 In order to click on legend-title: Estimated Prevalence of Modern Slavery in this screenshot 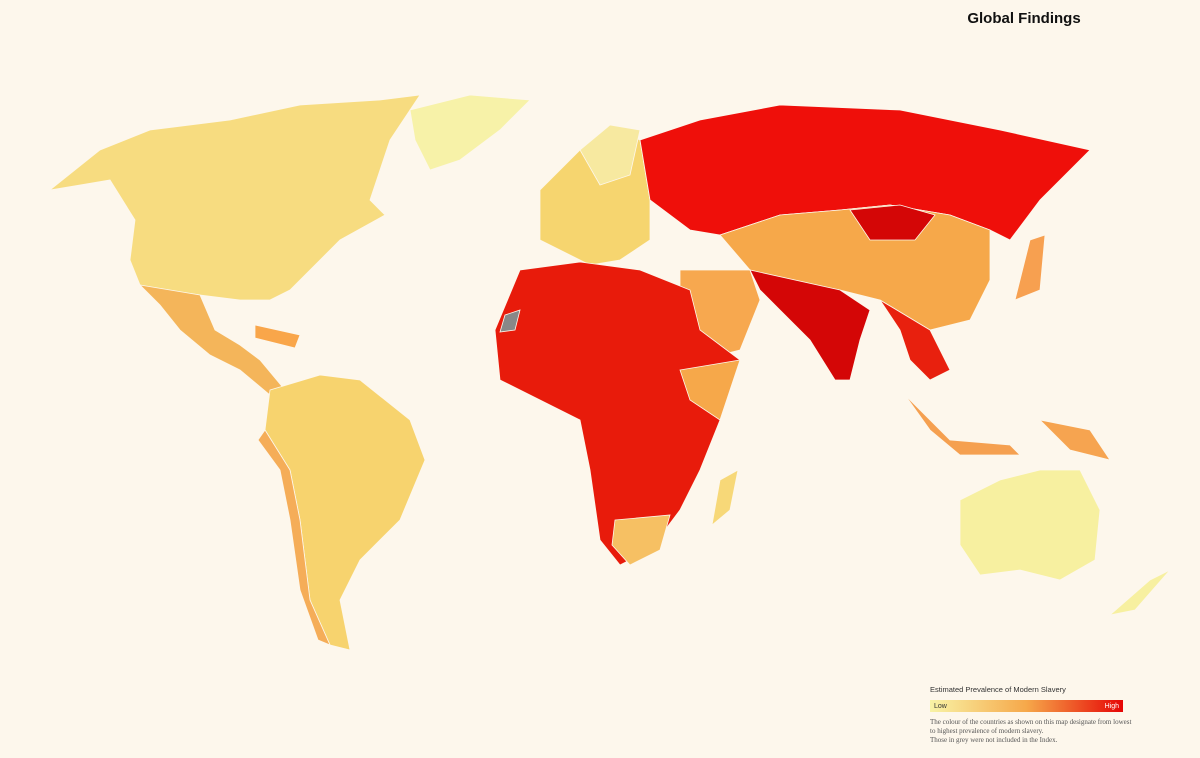, I will do `click(998, 689)`.